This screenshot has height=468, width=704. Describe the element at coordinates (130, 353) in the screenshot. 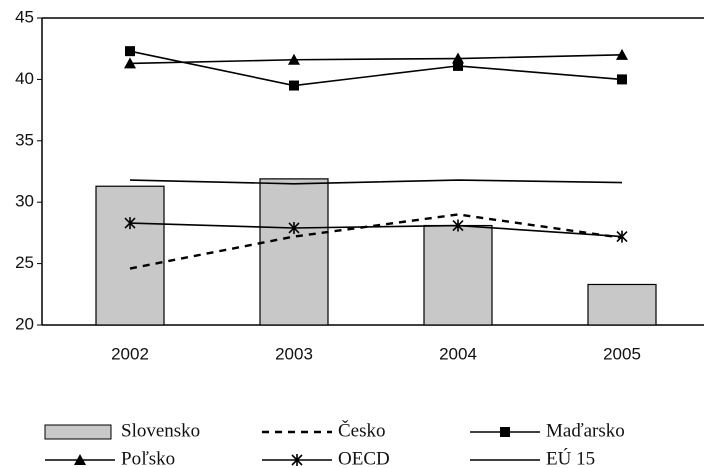

I see `x-tick-label: 2002` at that location.